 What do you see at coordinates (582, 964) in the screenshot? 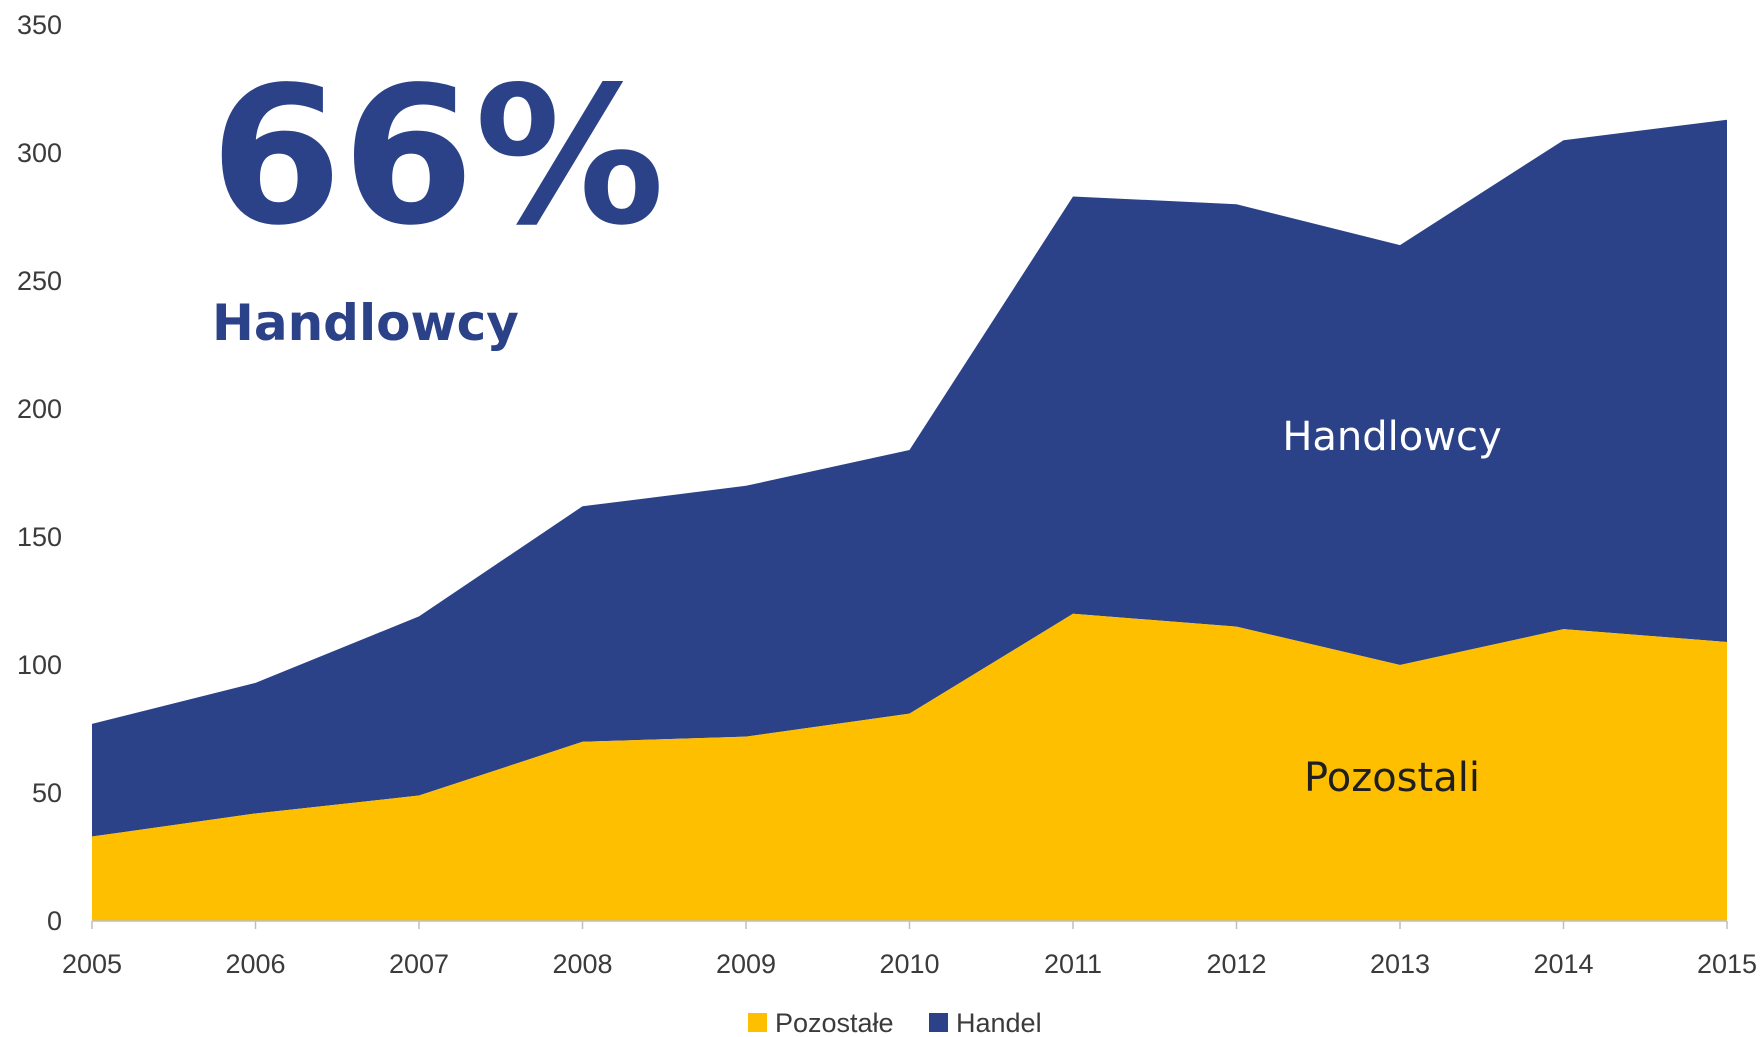
I see `x-tick-label: 2008` at bounding box center [582, 964].